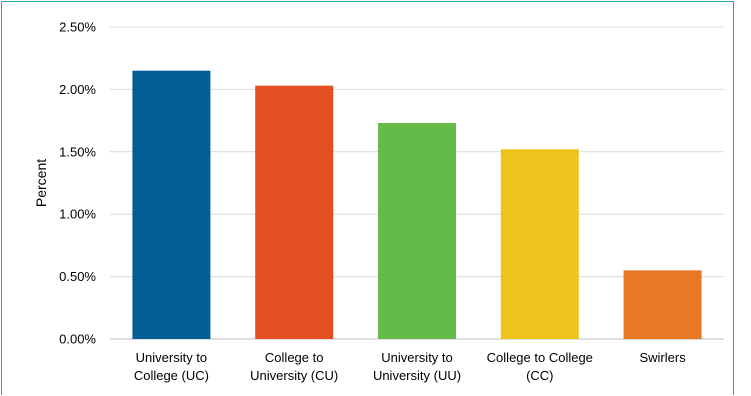  I want to click on x-category-label: University to University (UU), so click(417, 366).